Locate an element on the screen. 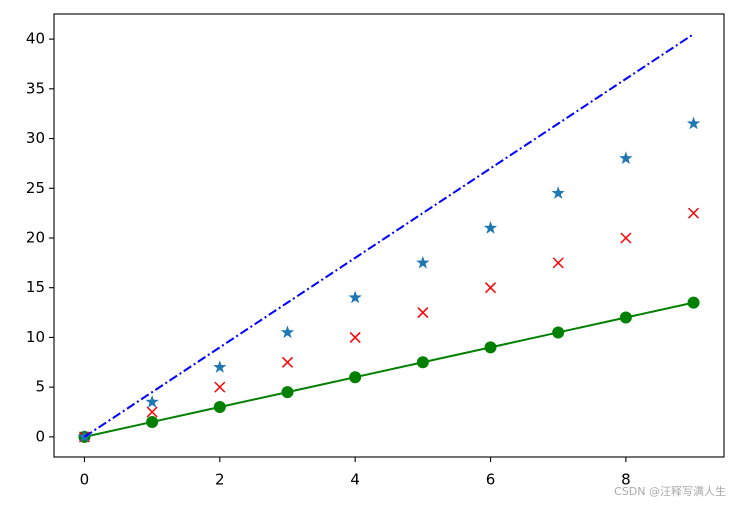  y-tick-label: 30 is located at coordinates (35, 138).